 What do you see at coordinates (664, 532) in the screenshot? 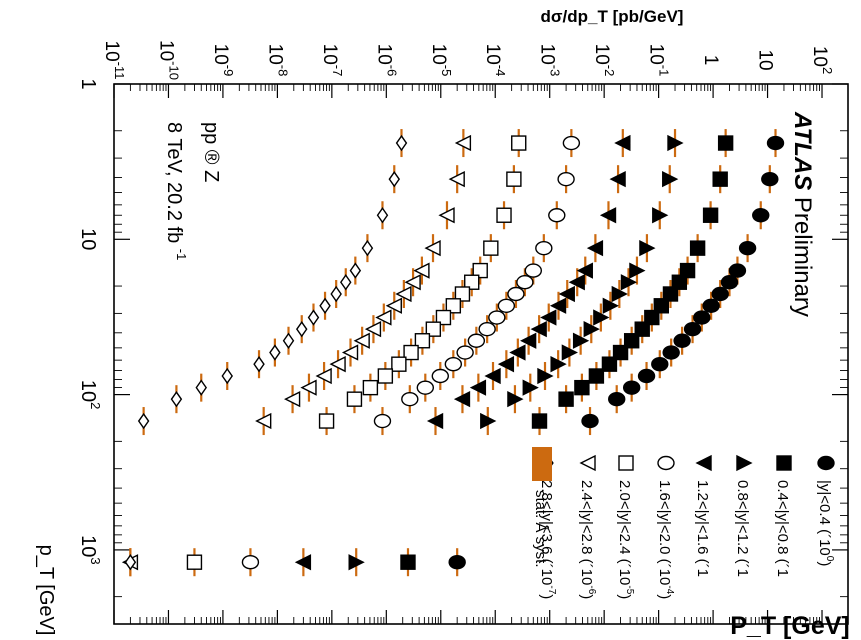
I see `legend-label-text: 1.6<|y|<2.0 (´10` at bounding box center [664, 532].